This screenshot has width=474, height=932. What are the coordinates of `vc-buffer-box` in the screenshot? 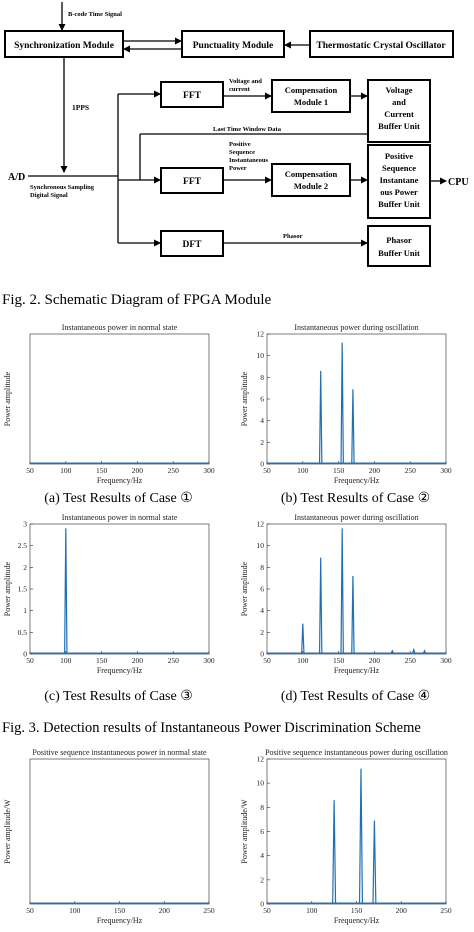 It's located at (399, 111).